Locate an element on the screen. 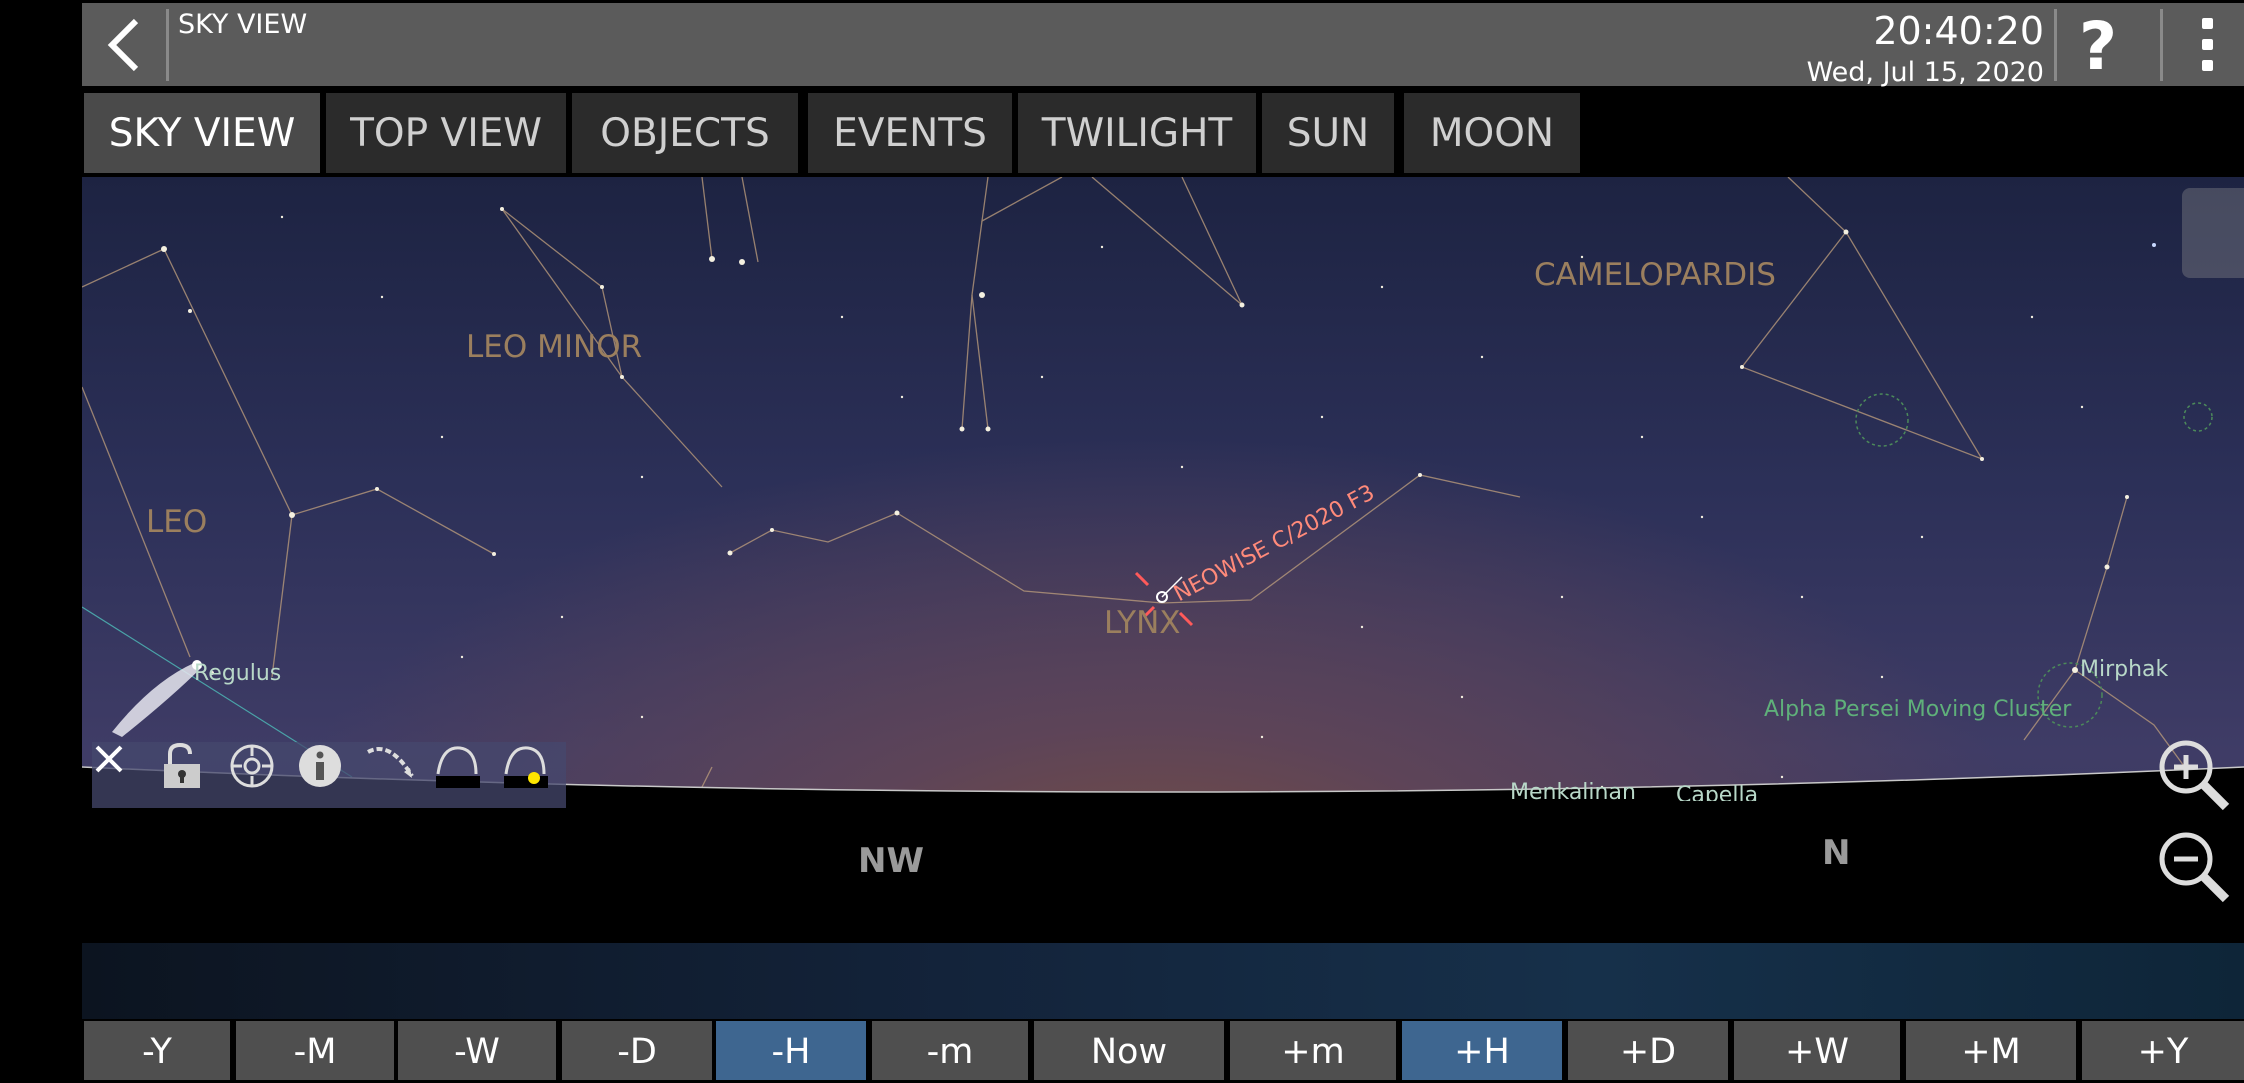  tab-twilight: TWILIGHT is located at coordinates (1137, 133).